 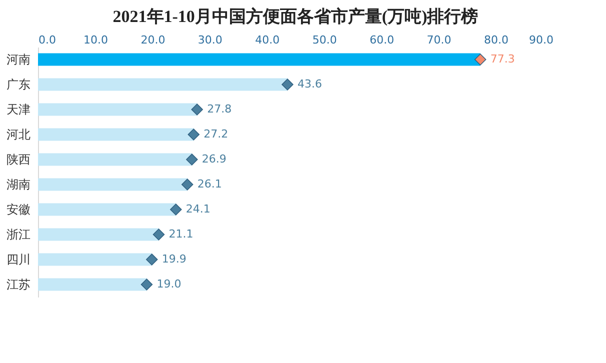 What do you see at coordinates (18, 235) in the screenshot?
I see `y-tick-label: 浙江` at bounding box center [18, 235].